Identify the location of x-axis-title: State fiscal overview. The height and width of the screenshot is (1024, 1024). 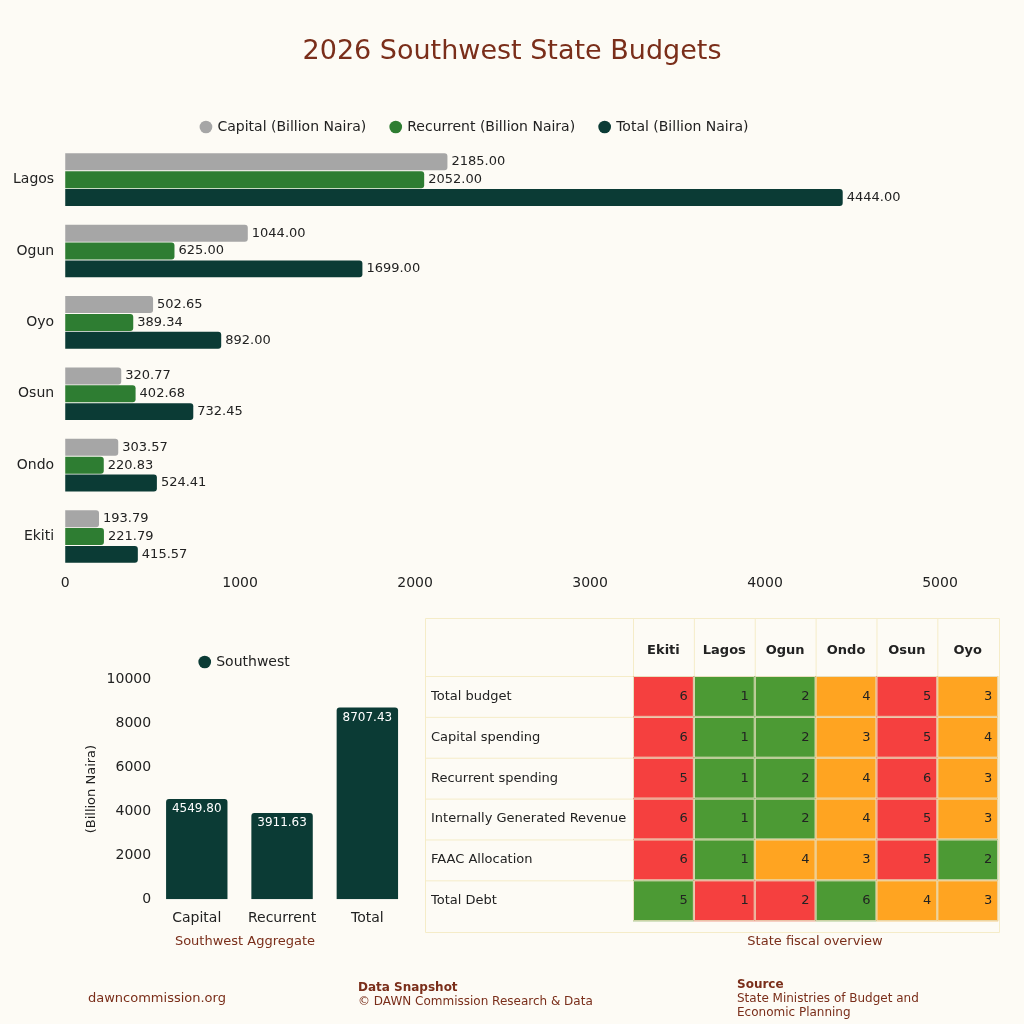
(815, 940).